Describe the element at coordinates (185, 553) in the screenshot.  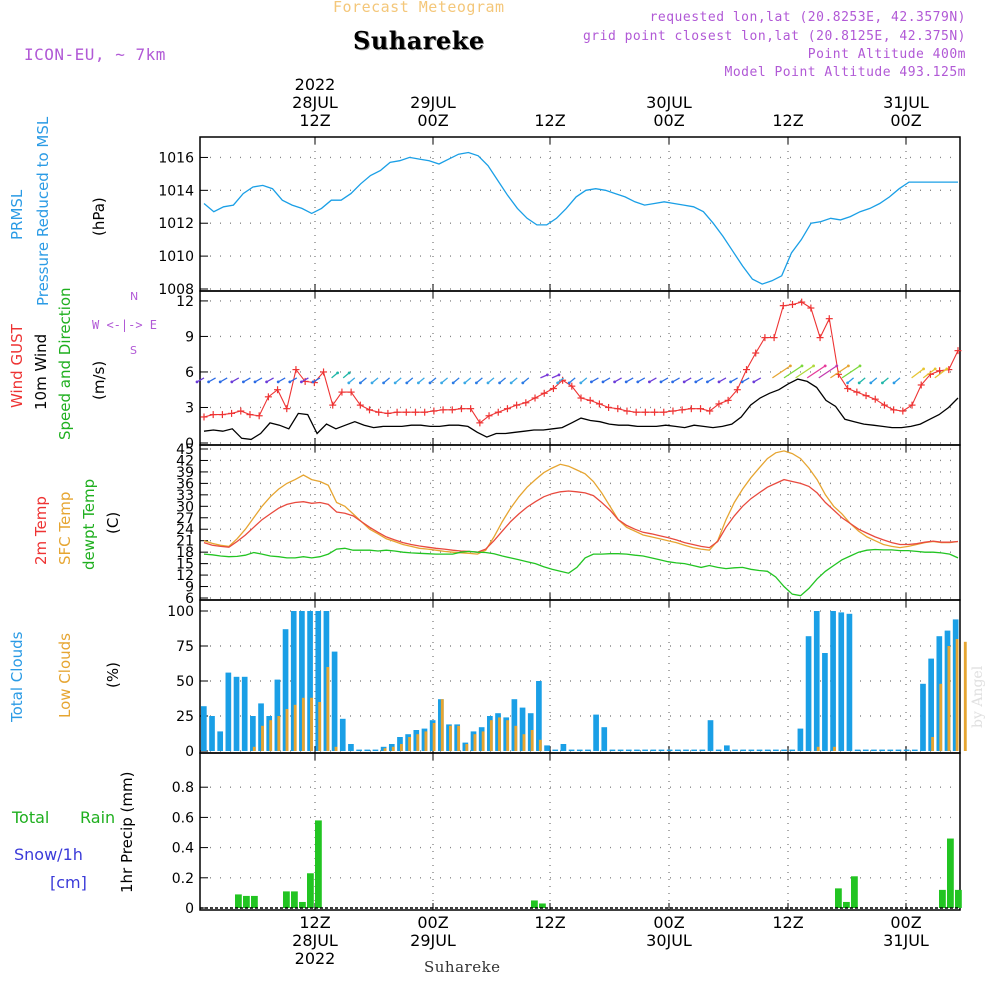
I see `y-tick-label: 18` at that location.